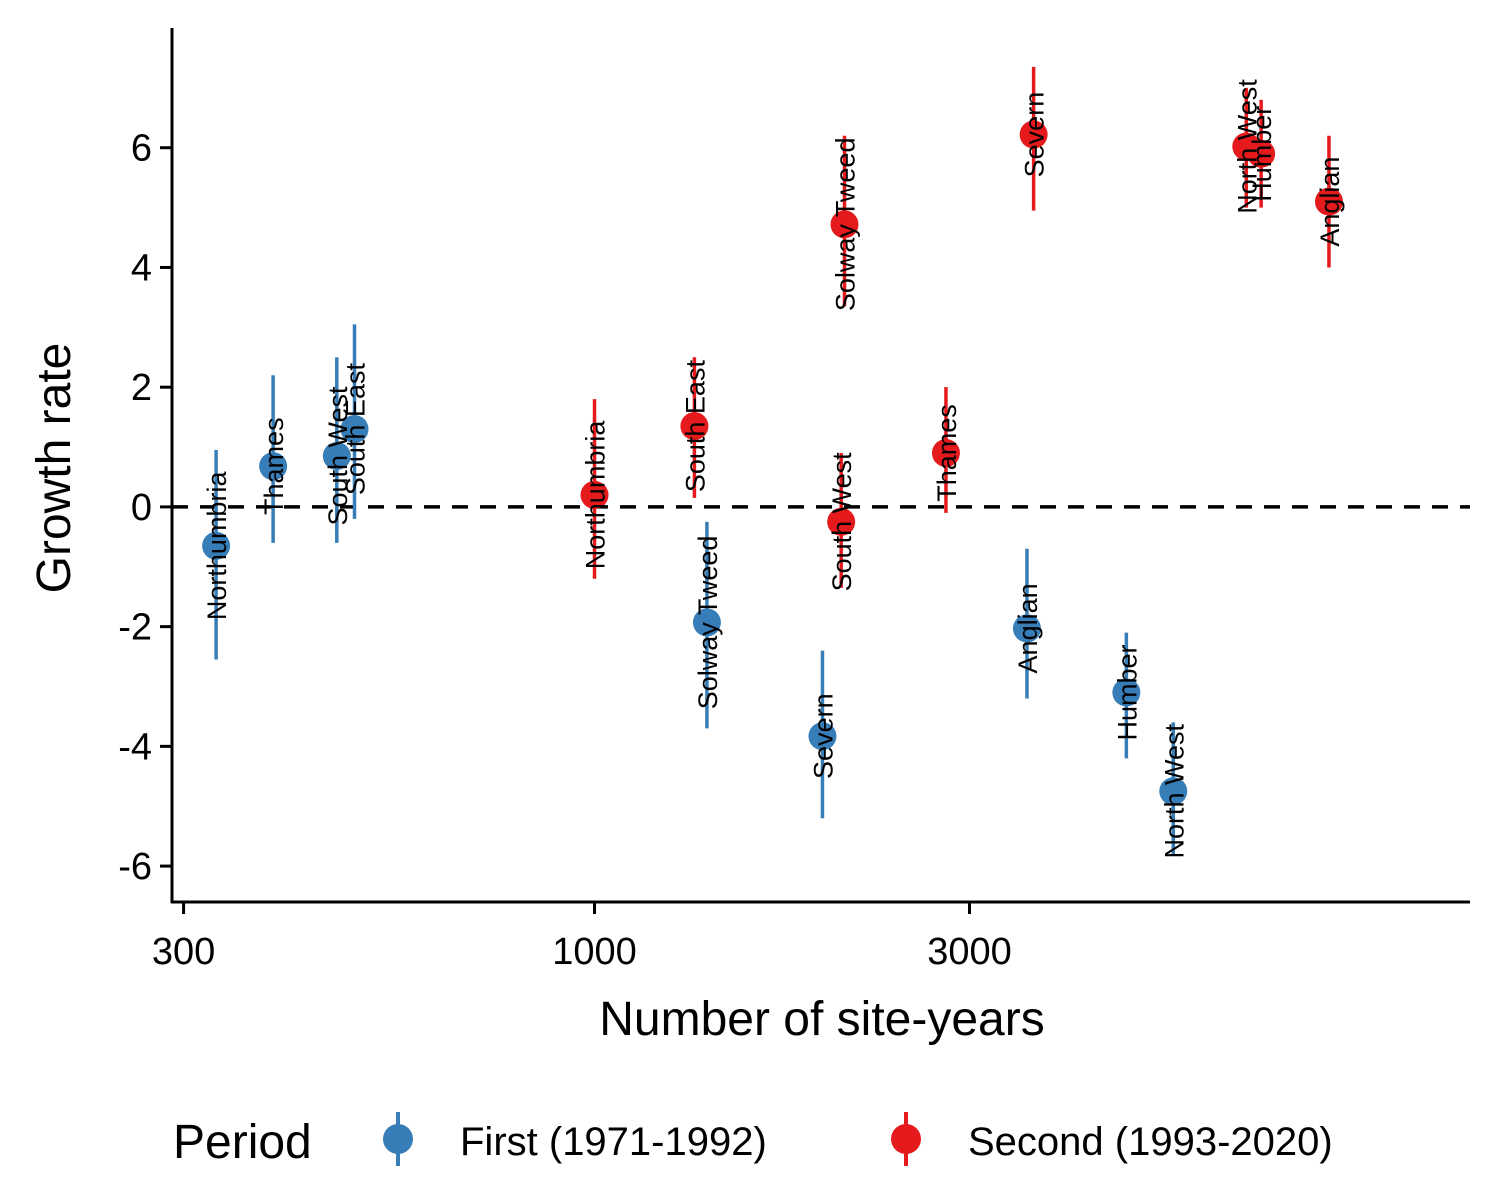 This screenshot has width=1500, height=1200. Describe the element at coordinates (183, 952) in the screenshot. I see `x-tick-label: 300` at that location.